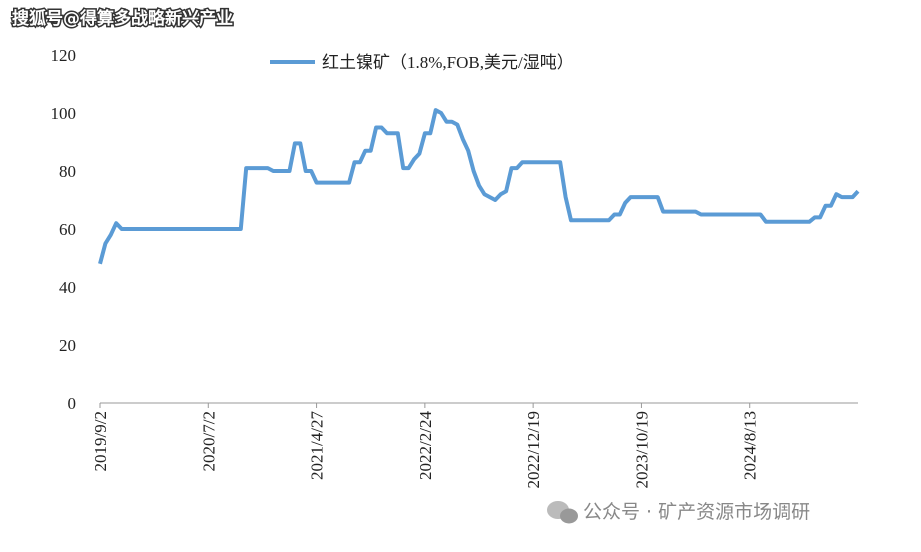  What do you see at coordinates (67, 287) in the screenshot?
I see `y-tick-label: 40` at bounding box center [67, 287].